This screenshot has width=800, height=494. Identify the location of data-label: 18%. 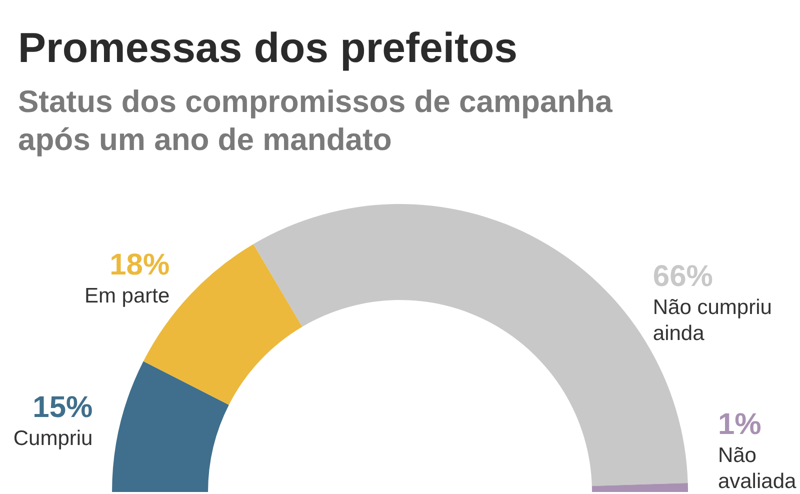
(140, 265).